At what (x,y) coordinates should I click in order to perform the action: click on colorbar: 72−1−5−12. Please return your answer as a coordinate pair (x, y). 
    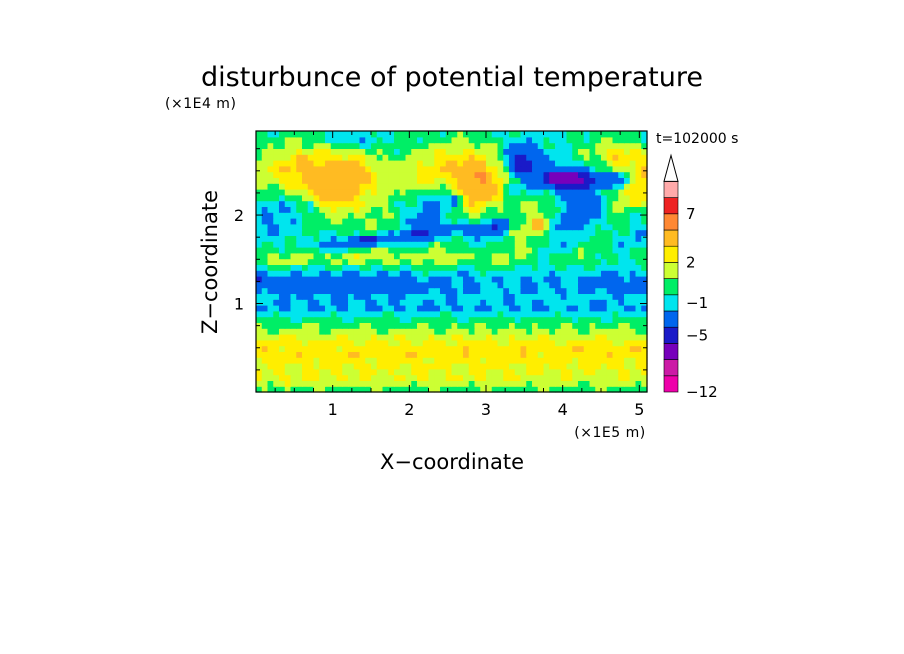
    Looking at the image, I should click on (690, 277).